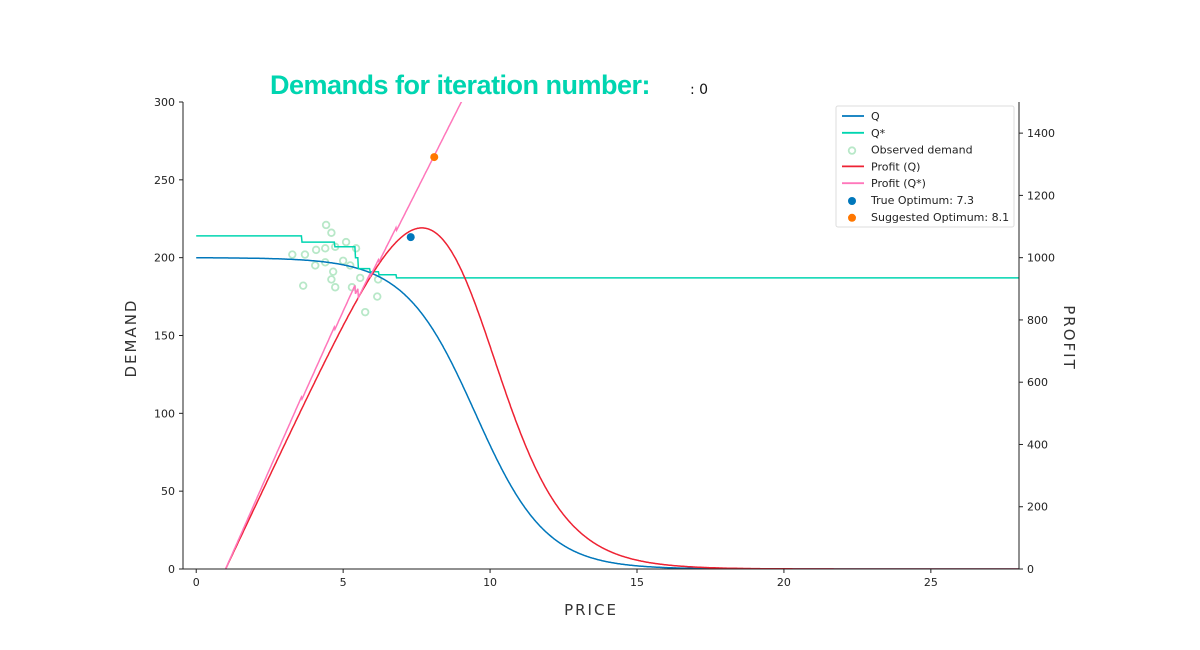 This screenshot has width=1200, height=650. I want to click on x-tick-label: 25, so click(931, 582).